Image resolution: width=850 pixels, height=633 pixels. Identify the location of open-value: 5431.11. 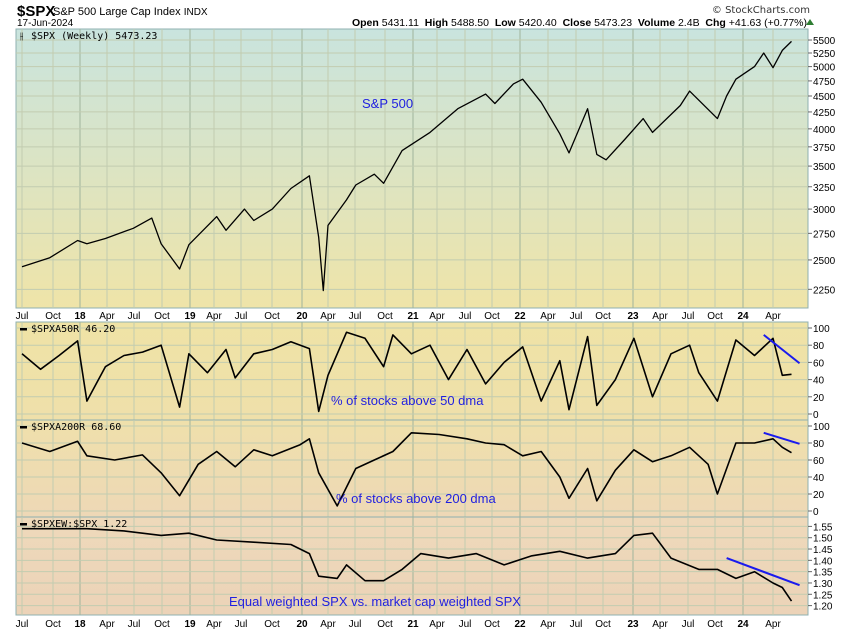
(400, 23).